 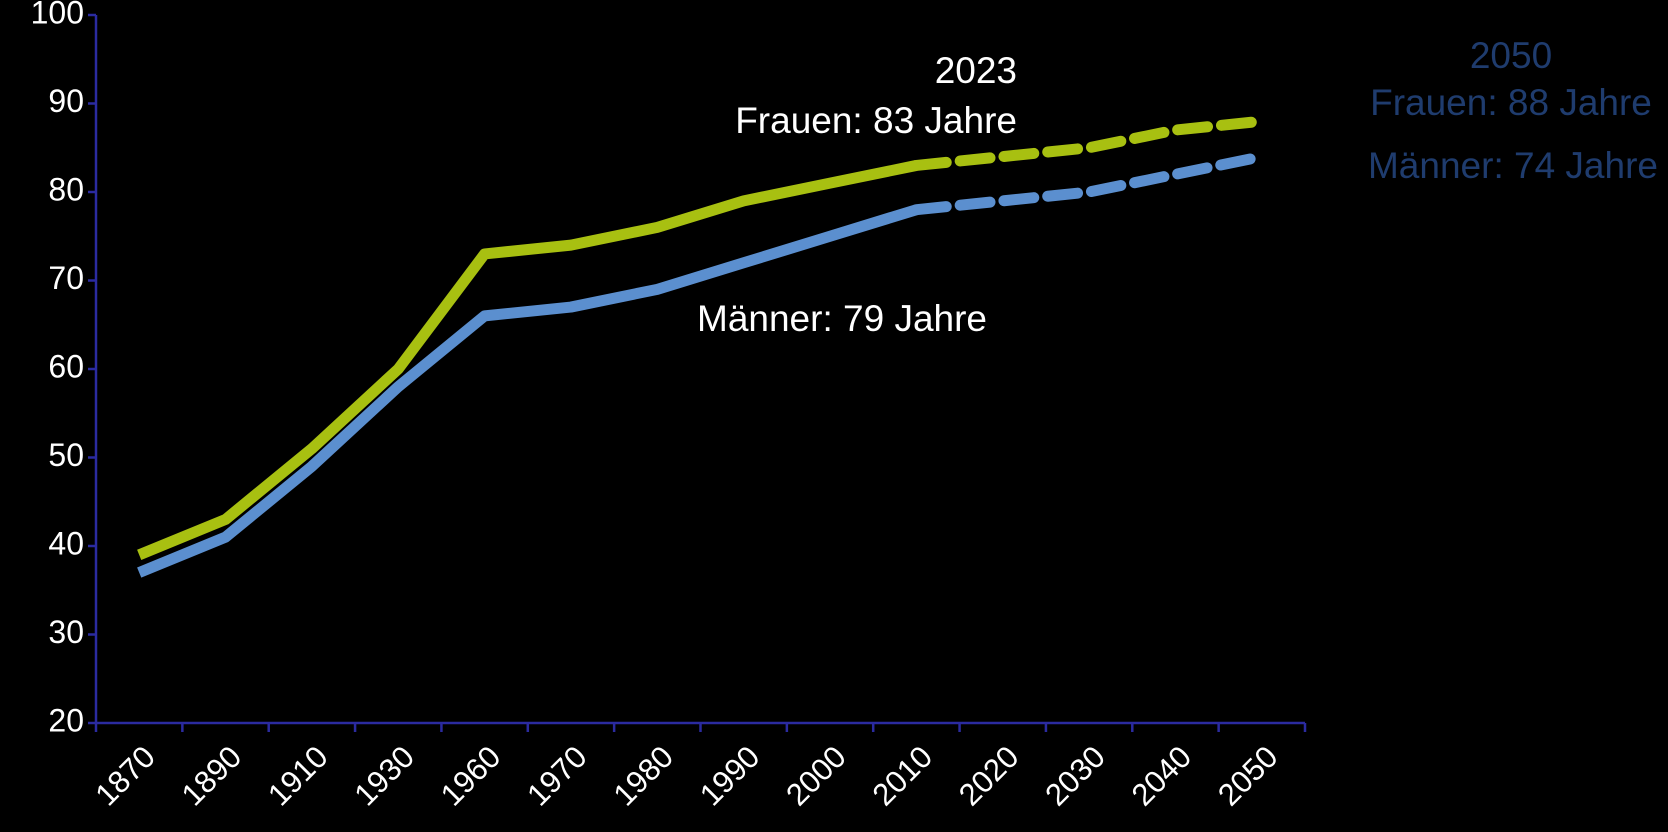 What do you see at coordinates (1511, 55) in the screenshot?
I see `annotation: 2050` at bounding box center [1511, 55].